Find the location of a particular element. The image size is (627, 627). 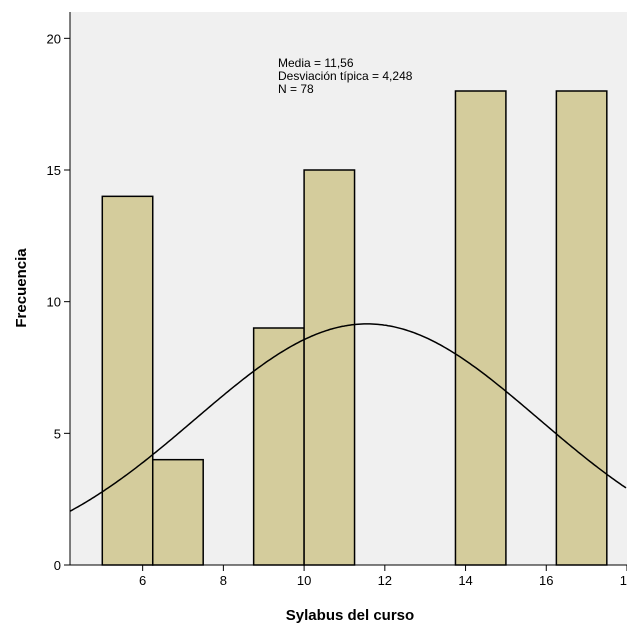

y-tick-label: 15 is located at coordinates (54, 170).